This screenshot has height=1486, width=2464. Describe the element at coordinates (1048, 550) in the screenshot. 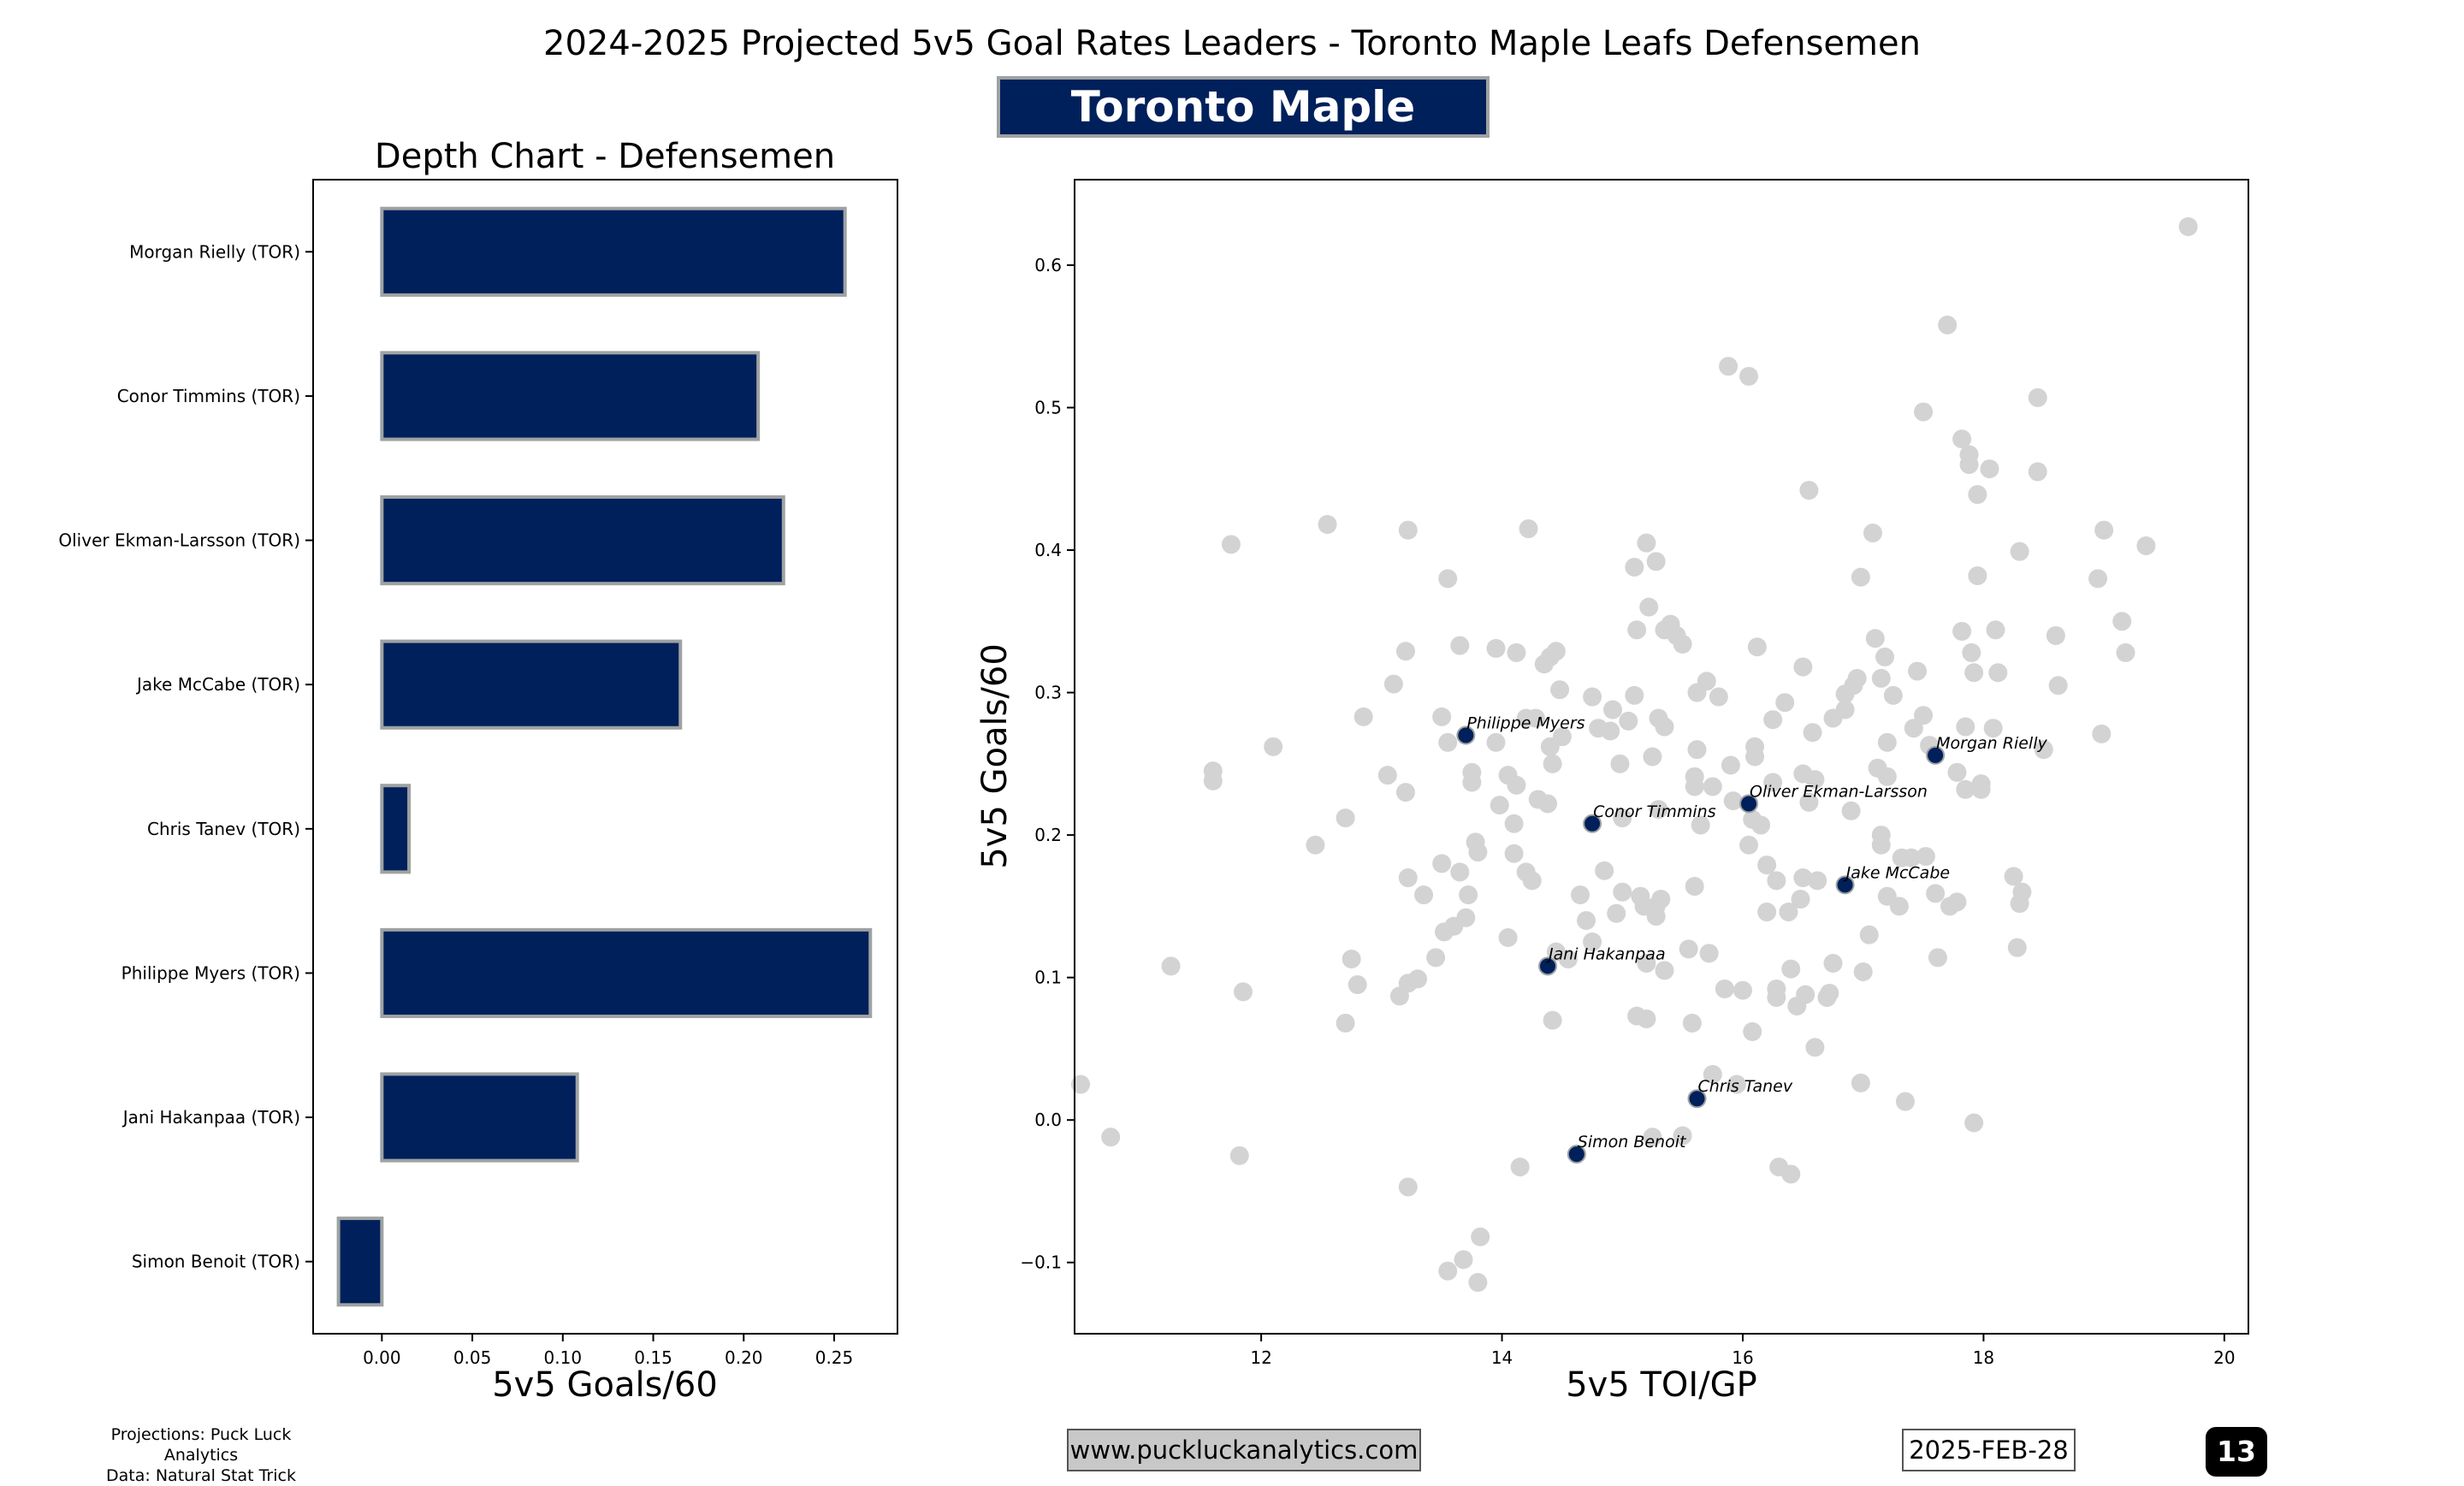

I see `y-tick-label: 0.4` at that location.